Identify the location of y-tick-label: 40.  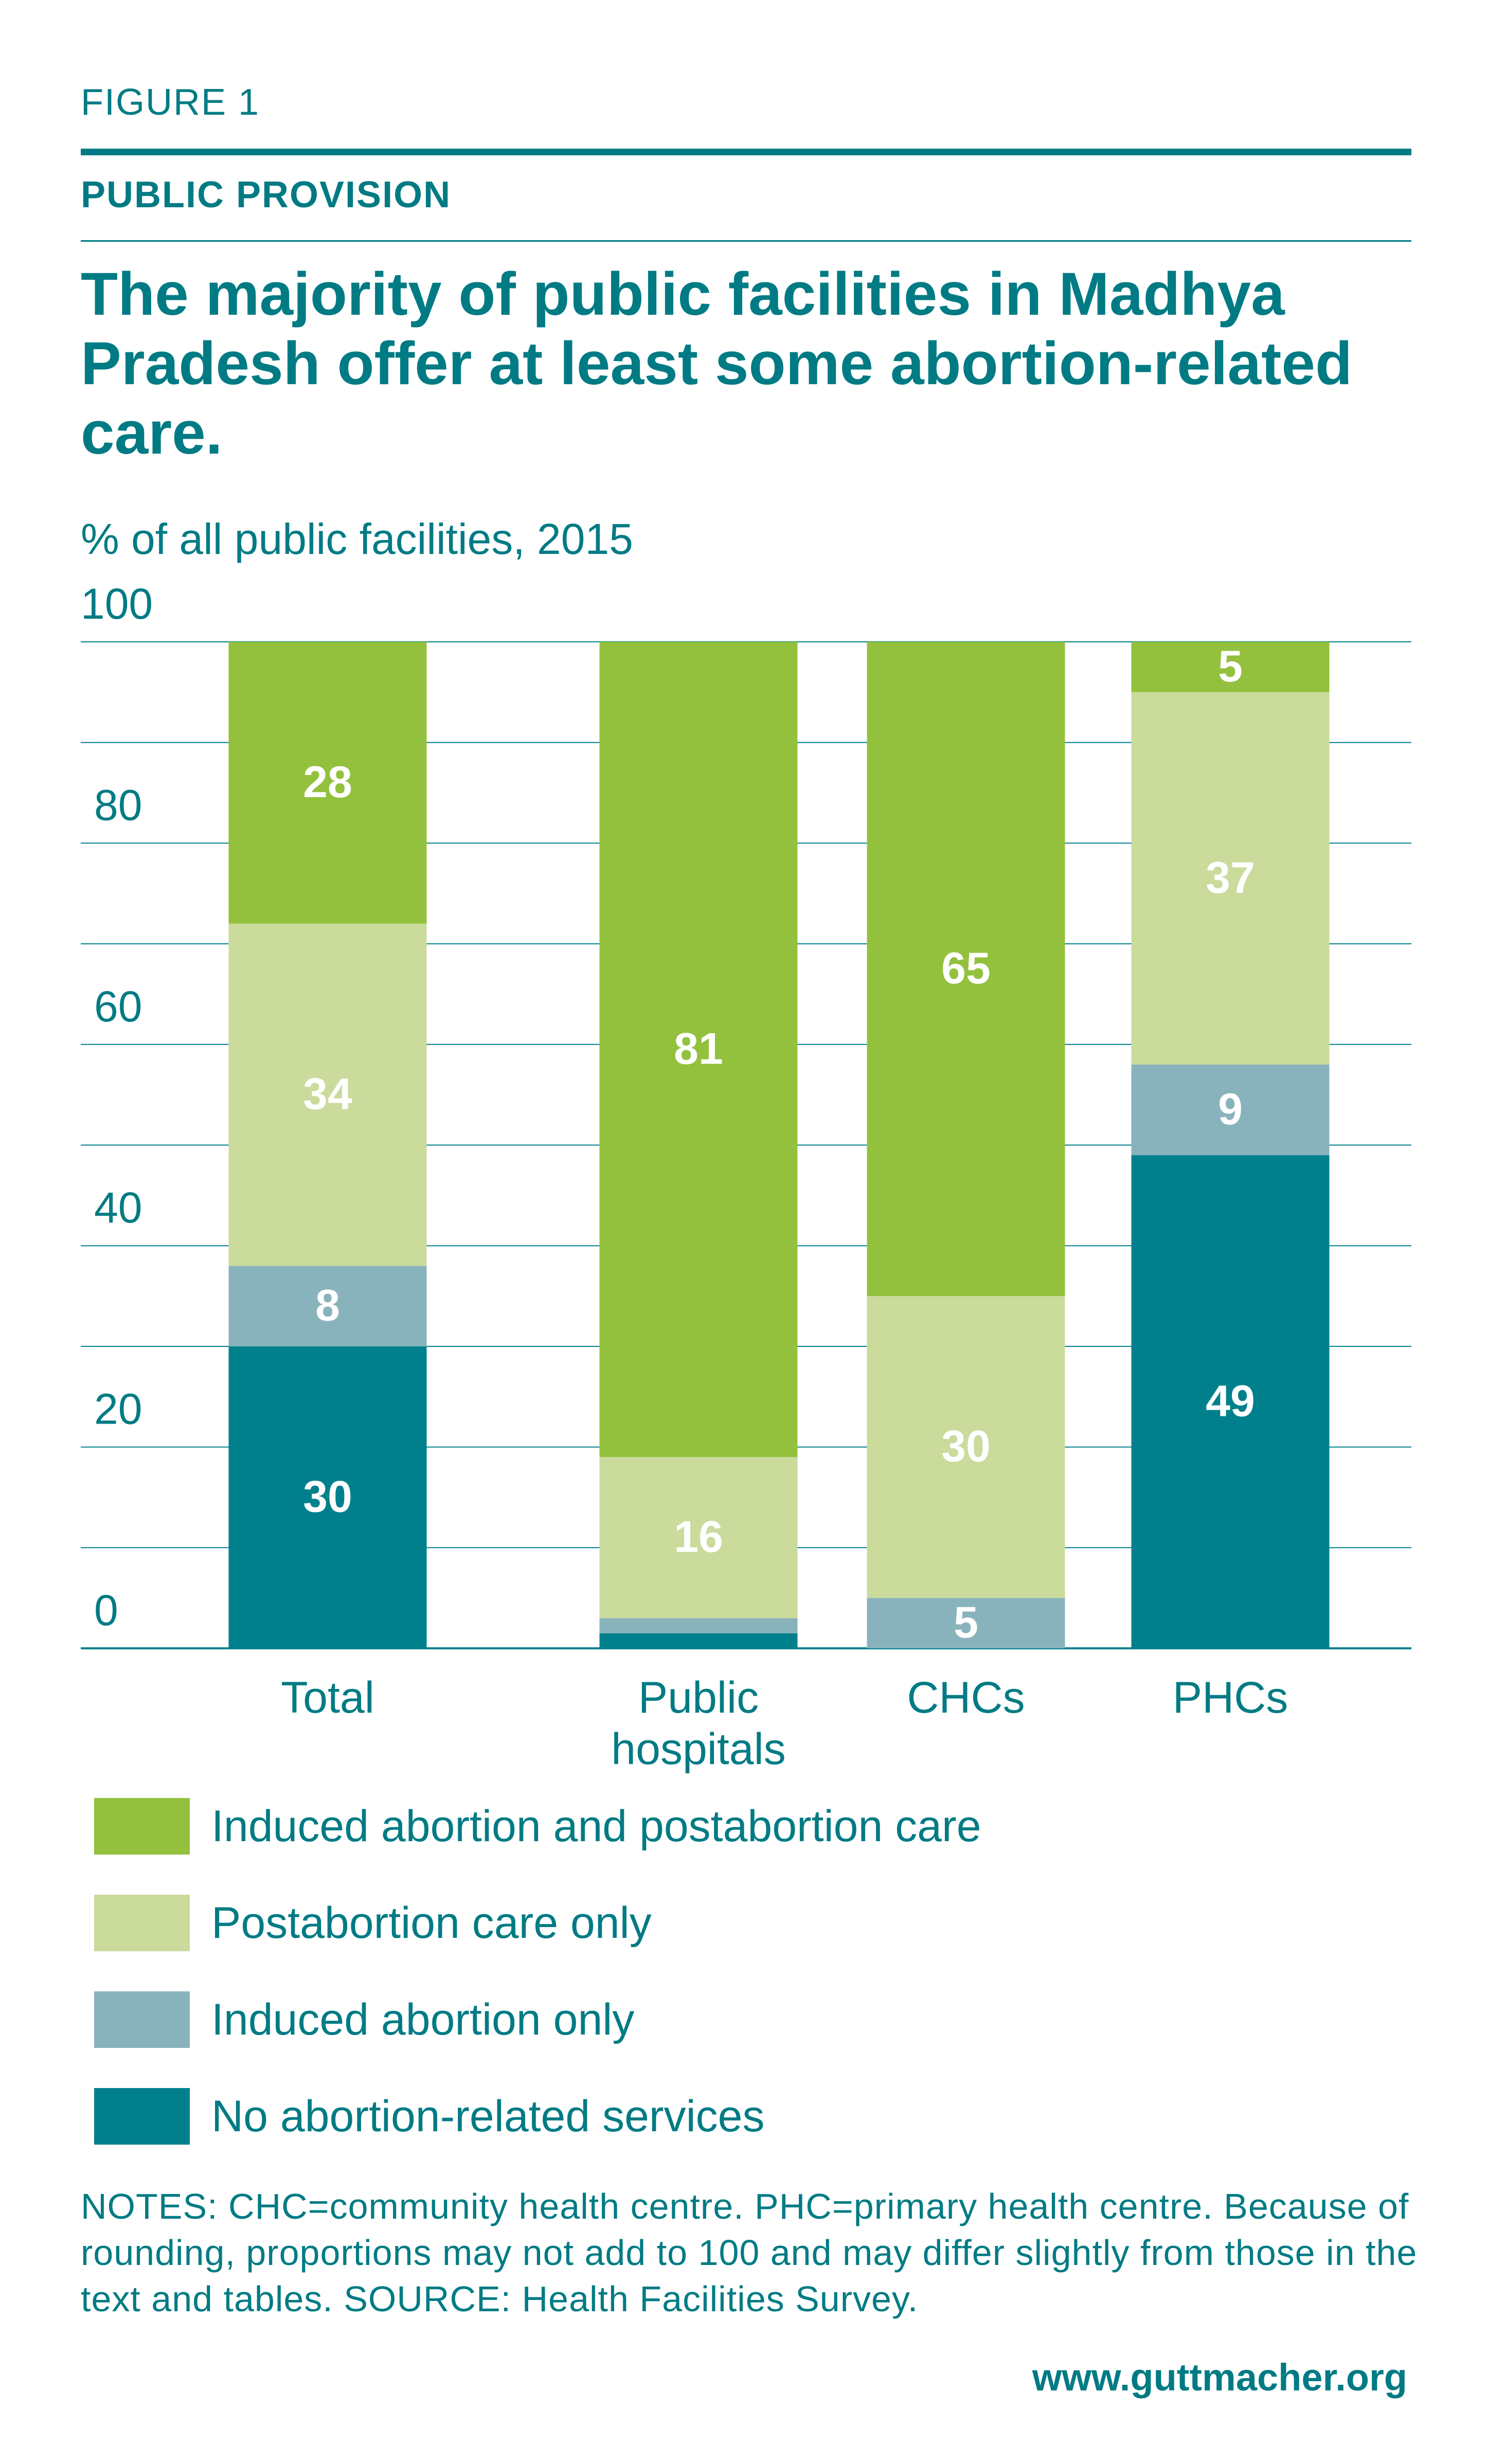
(118, 1207).